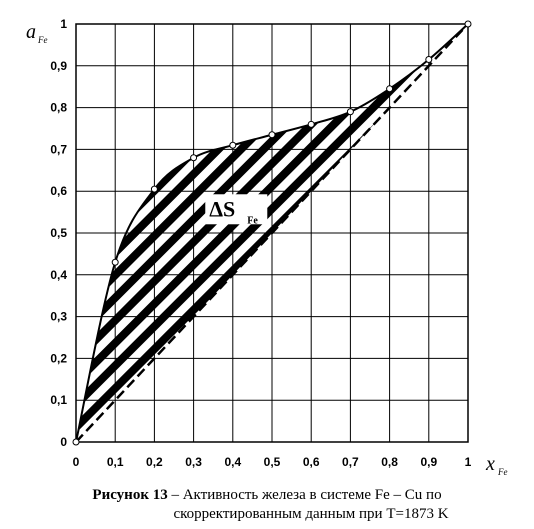 Image resolution: width=534 pixels, height=529 pixels. I want to click on x-tick-label: 0,5, so click(272, 462).